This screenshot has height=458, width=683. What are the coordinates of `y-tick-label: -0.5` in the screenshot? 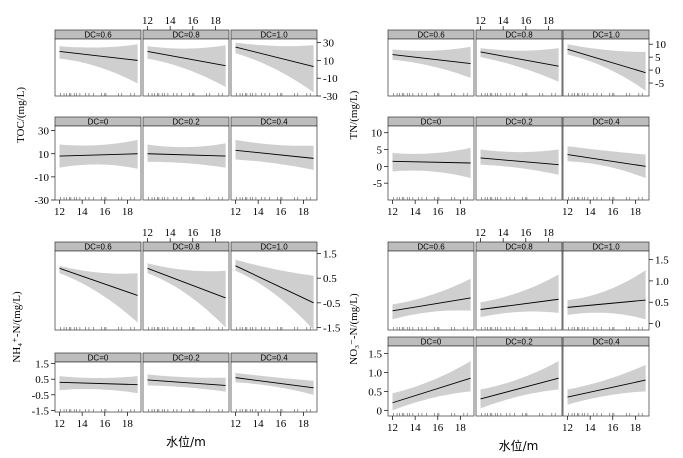 It's located at (41, 396).